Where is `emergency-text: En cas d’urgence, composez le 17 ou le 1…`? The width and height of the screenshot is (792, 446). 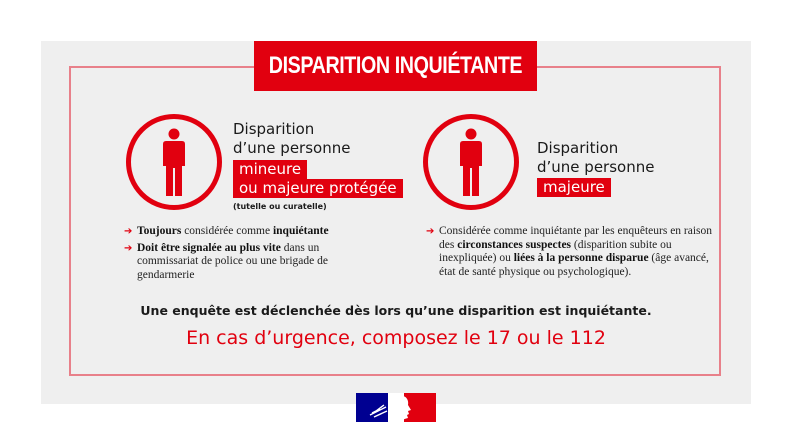
emergency-text: En cas d’urgence, composez le 17 ou le 1… is located at coordinates (396, 338).